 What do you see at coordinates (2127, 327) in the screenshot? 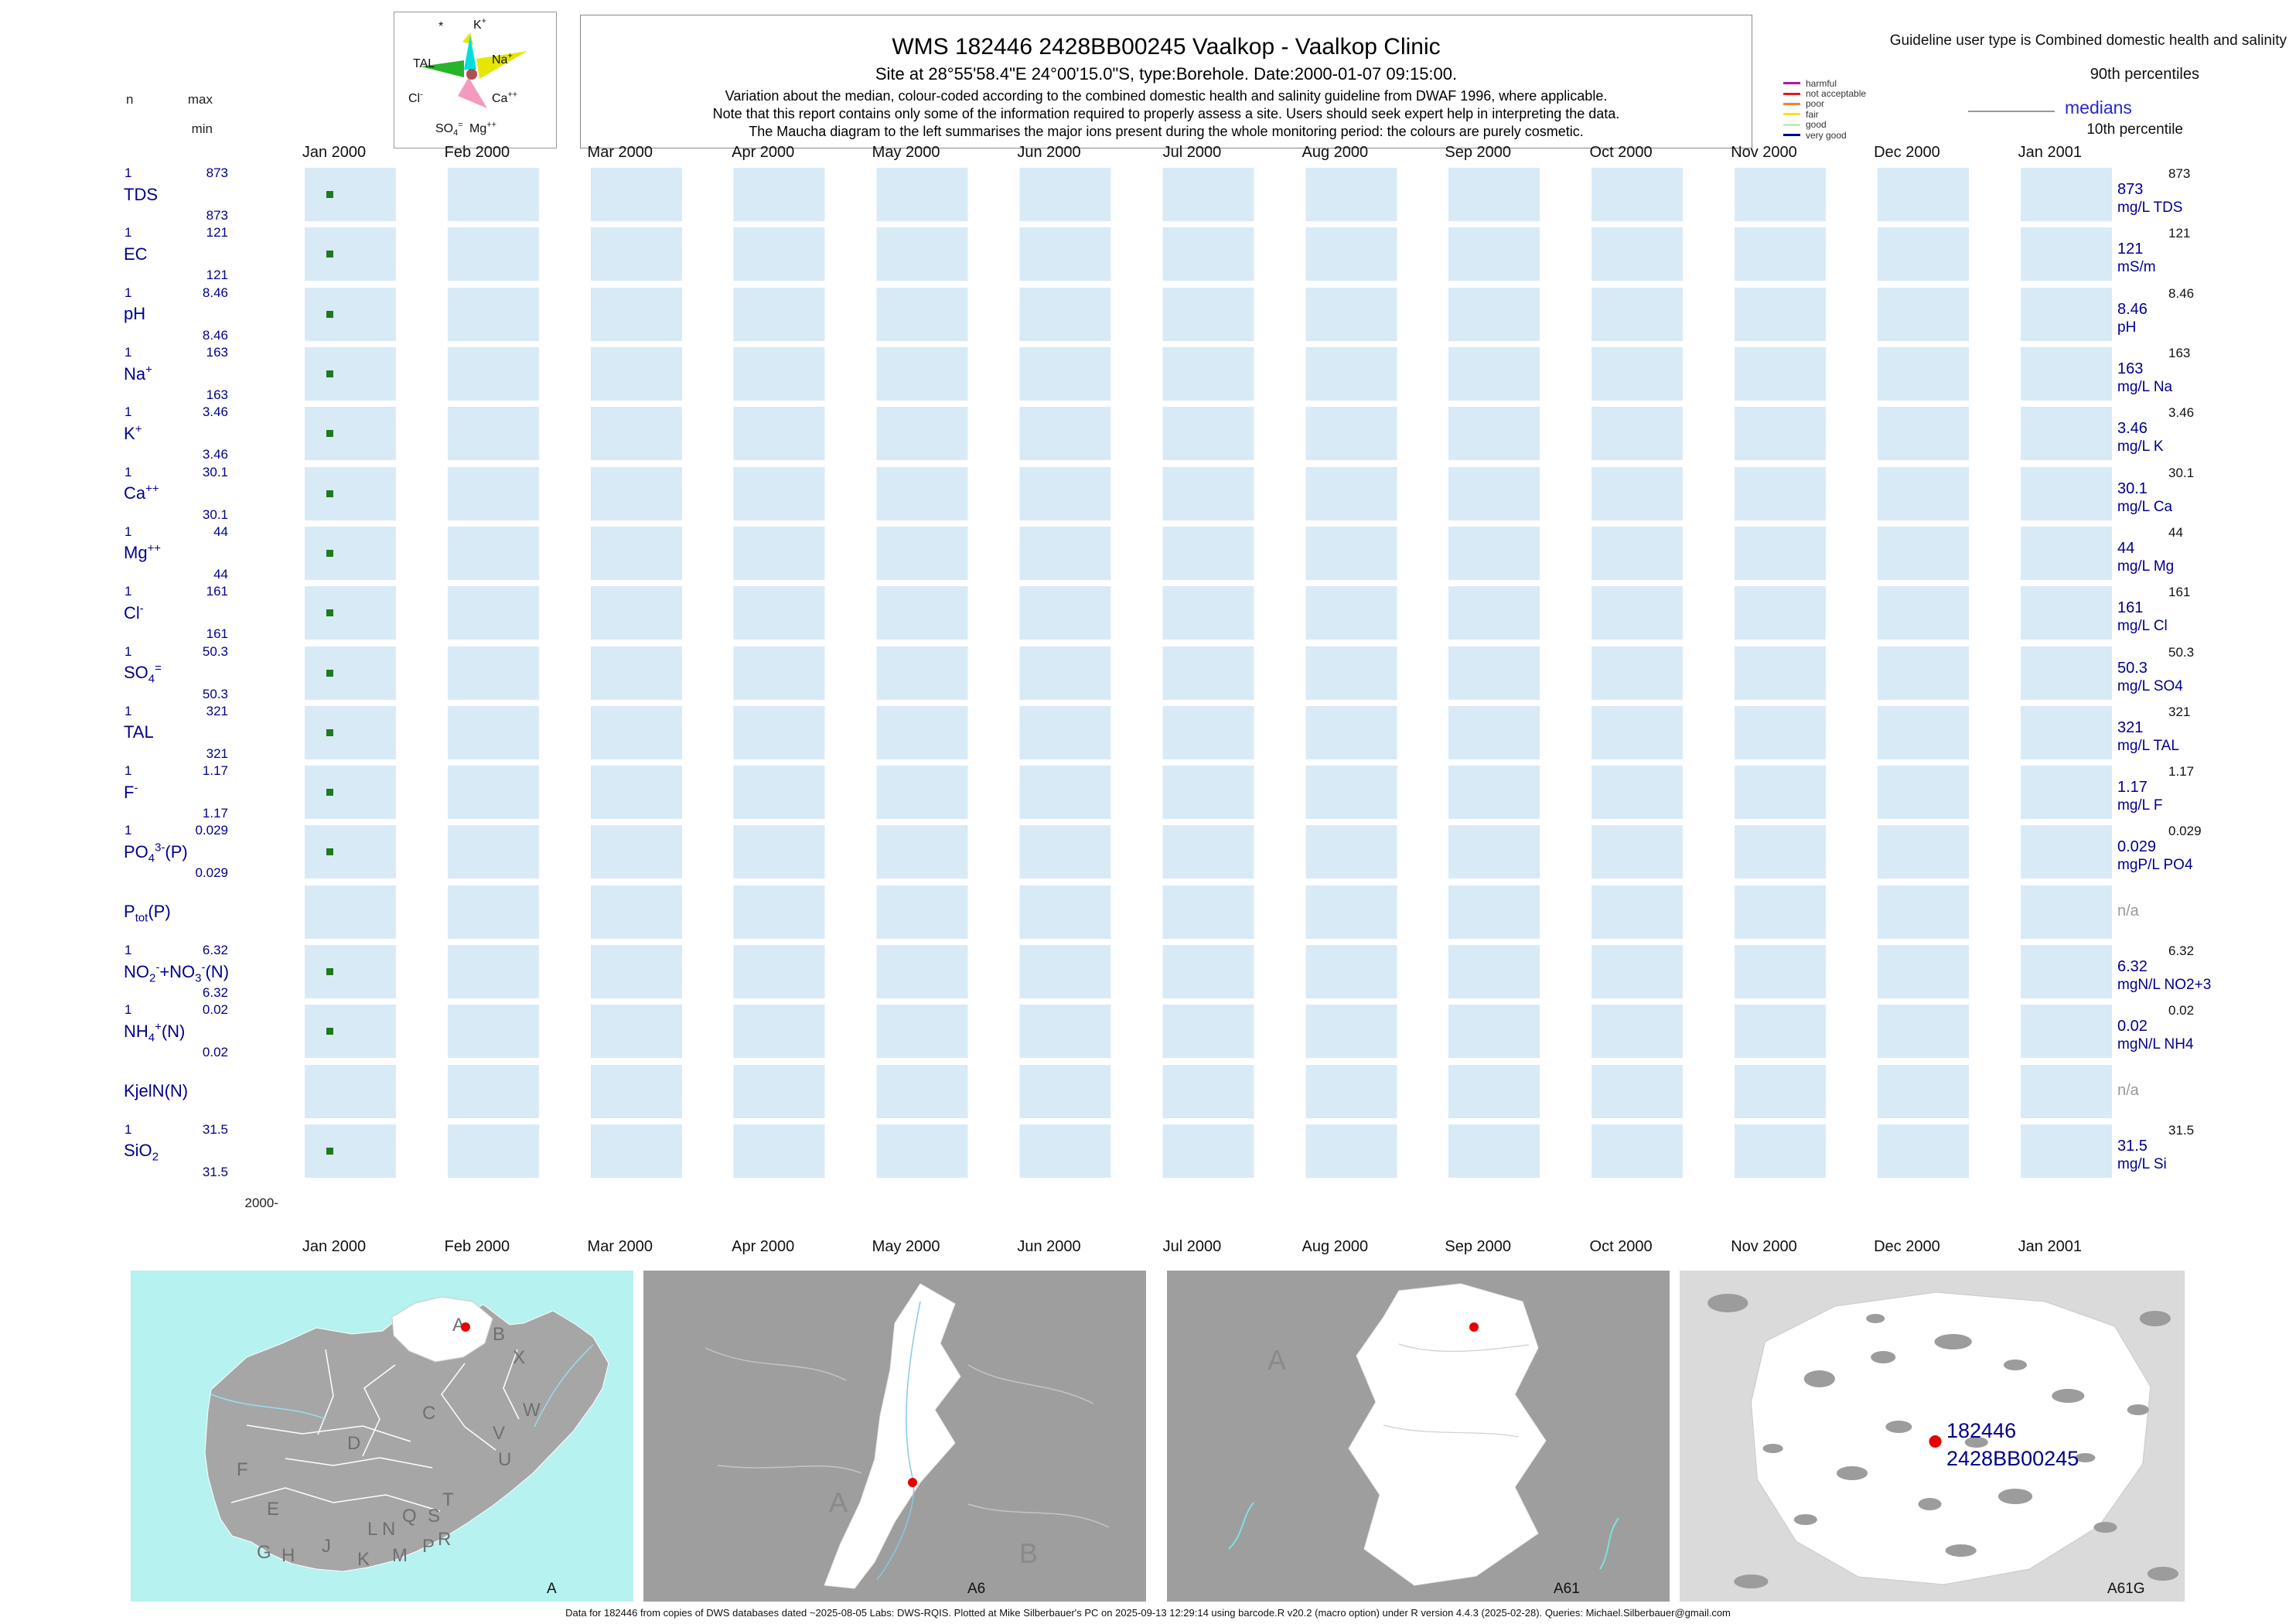
I see `unit-label: pH` at bounding box center [2127, 327].